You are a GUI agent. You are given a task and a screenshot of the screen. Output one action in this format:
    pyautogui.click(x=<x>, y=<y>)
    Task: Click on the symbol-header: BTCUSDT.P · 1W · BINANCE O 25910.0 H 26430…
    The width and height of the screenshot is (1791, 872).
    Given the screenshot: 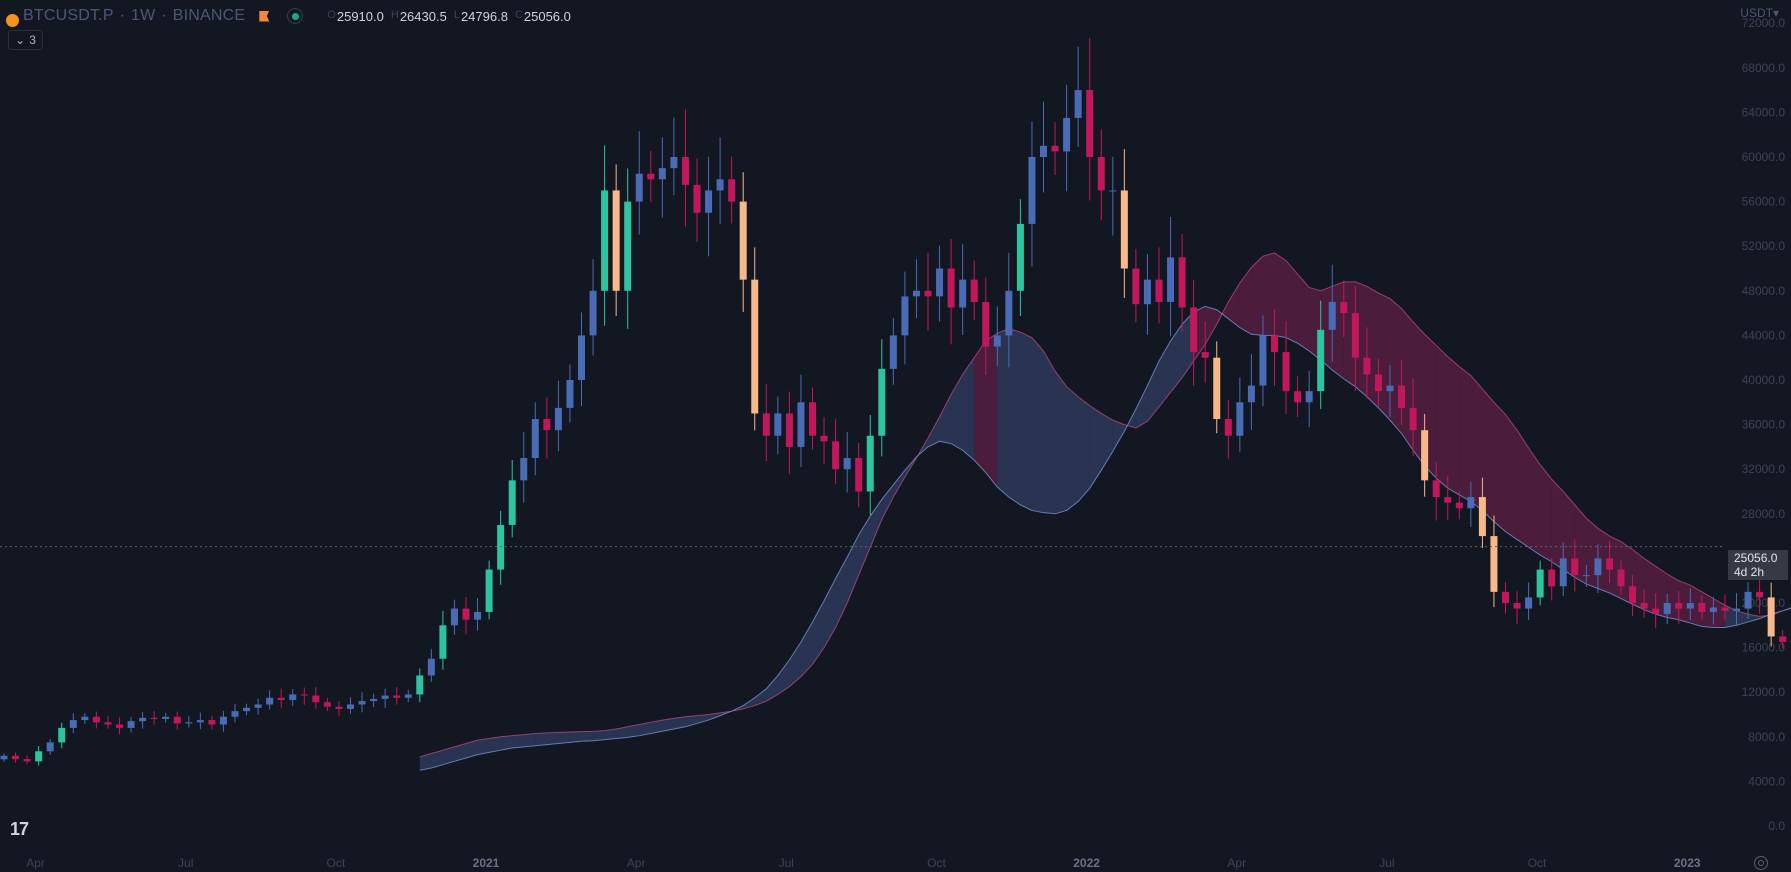 What is the action you would take?
    pyautogui.click(x=292, y=16)
    